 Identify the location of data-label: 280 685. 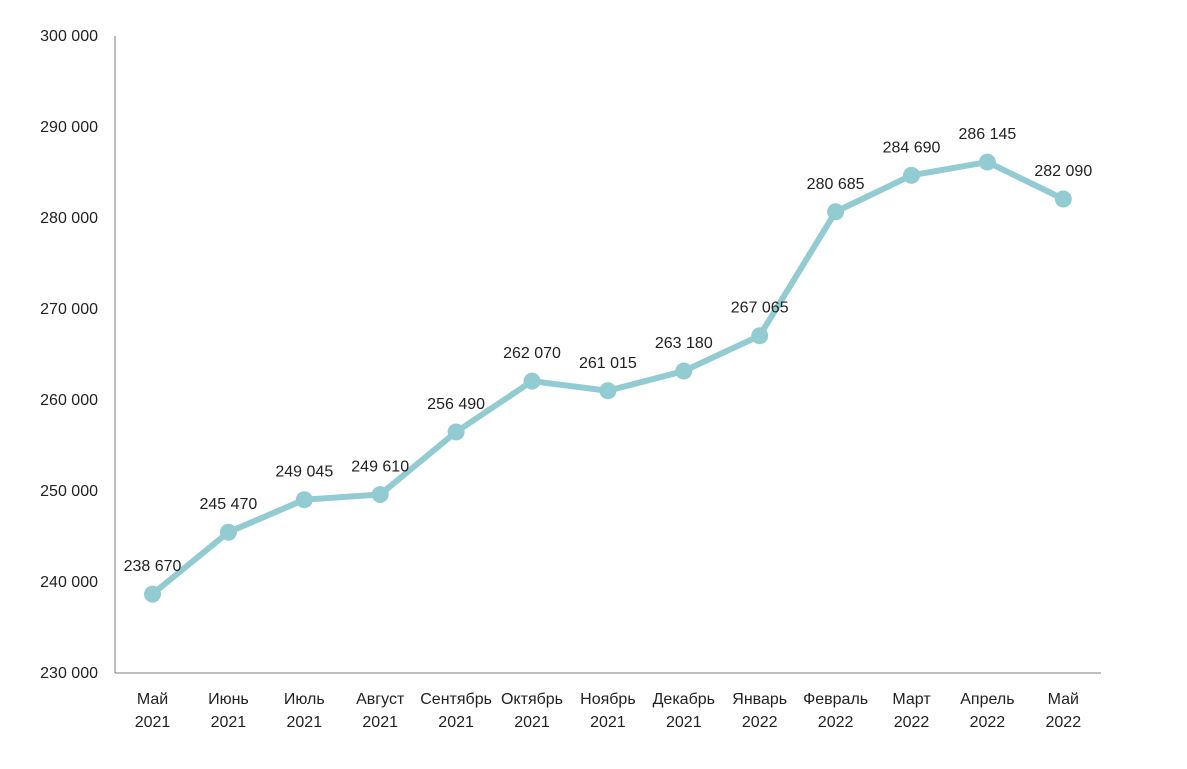
(836, 184).